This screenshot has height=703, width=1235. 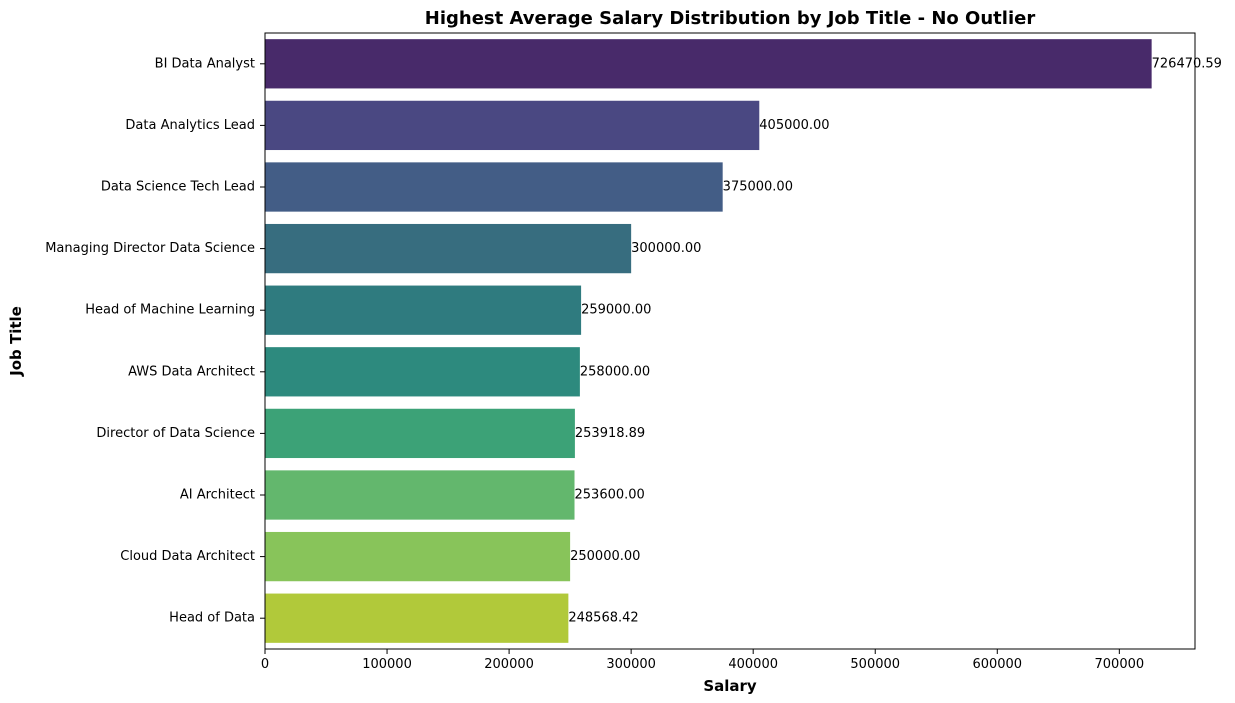 What do you see at coordinates (212, 618) in the screenshot?
I see `y-tick-label: Head of Data` at bounding box center [212, 618].